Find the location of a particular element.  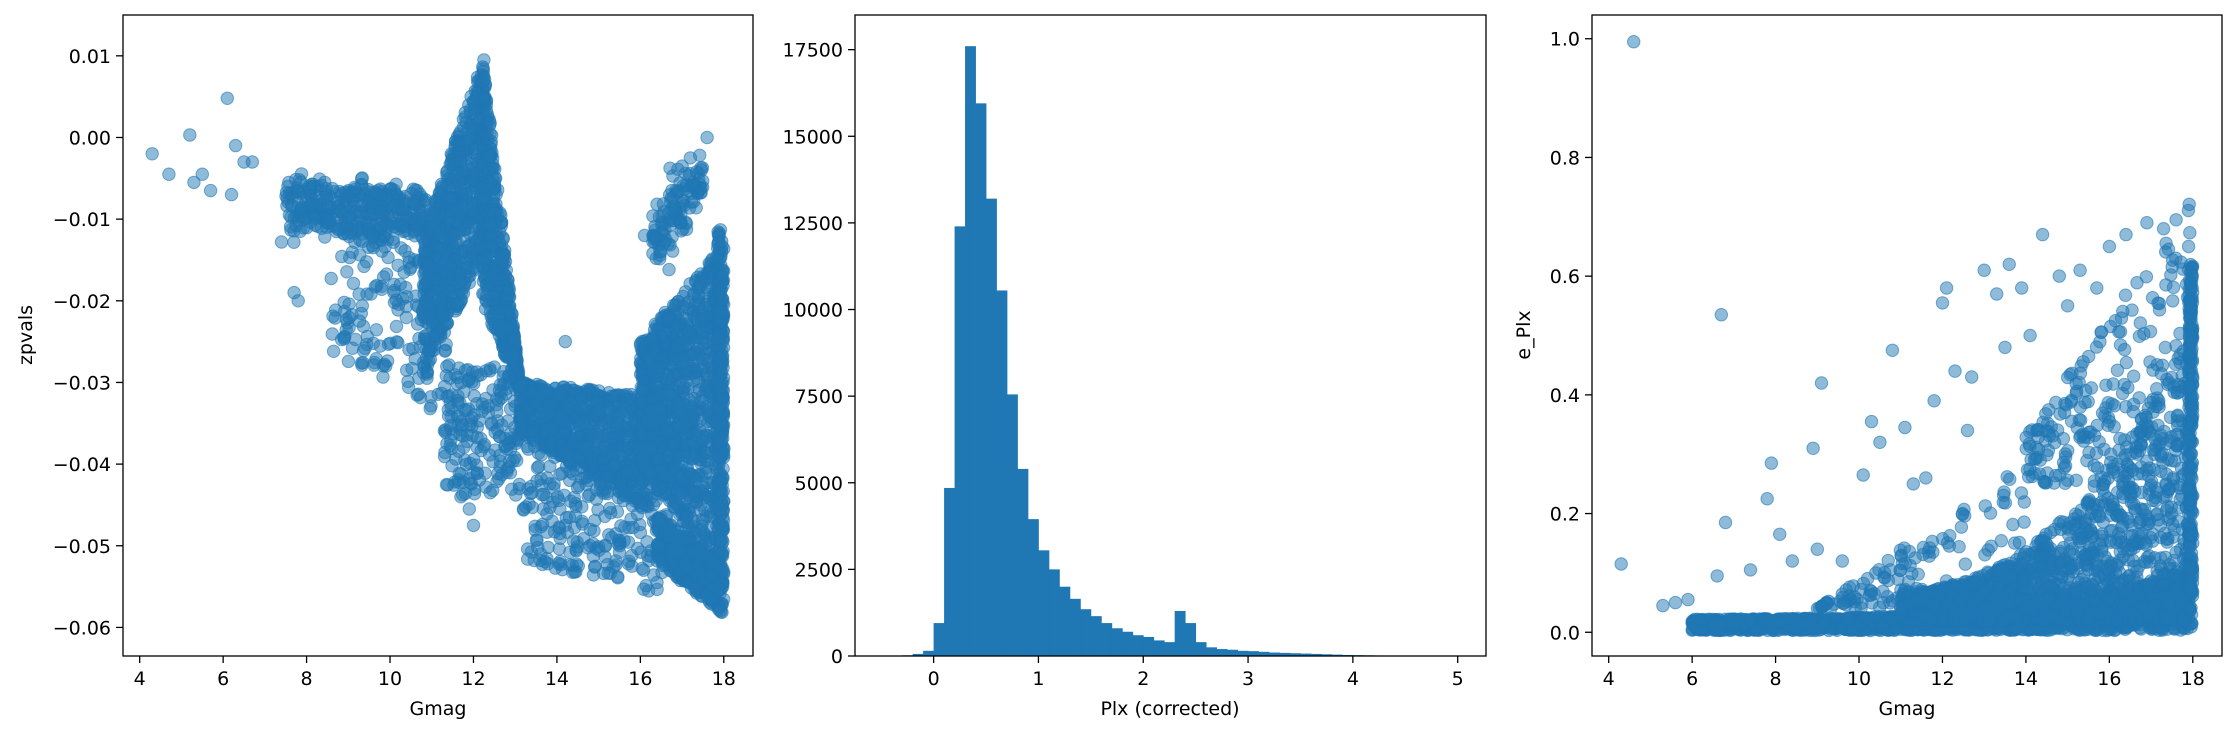

y-tick-label: 15000 is located at coordinates (813, 137).